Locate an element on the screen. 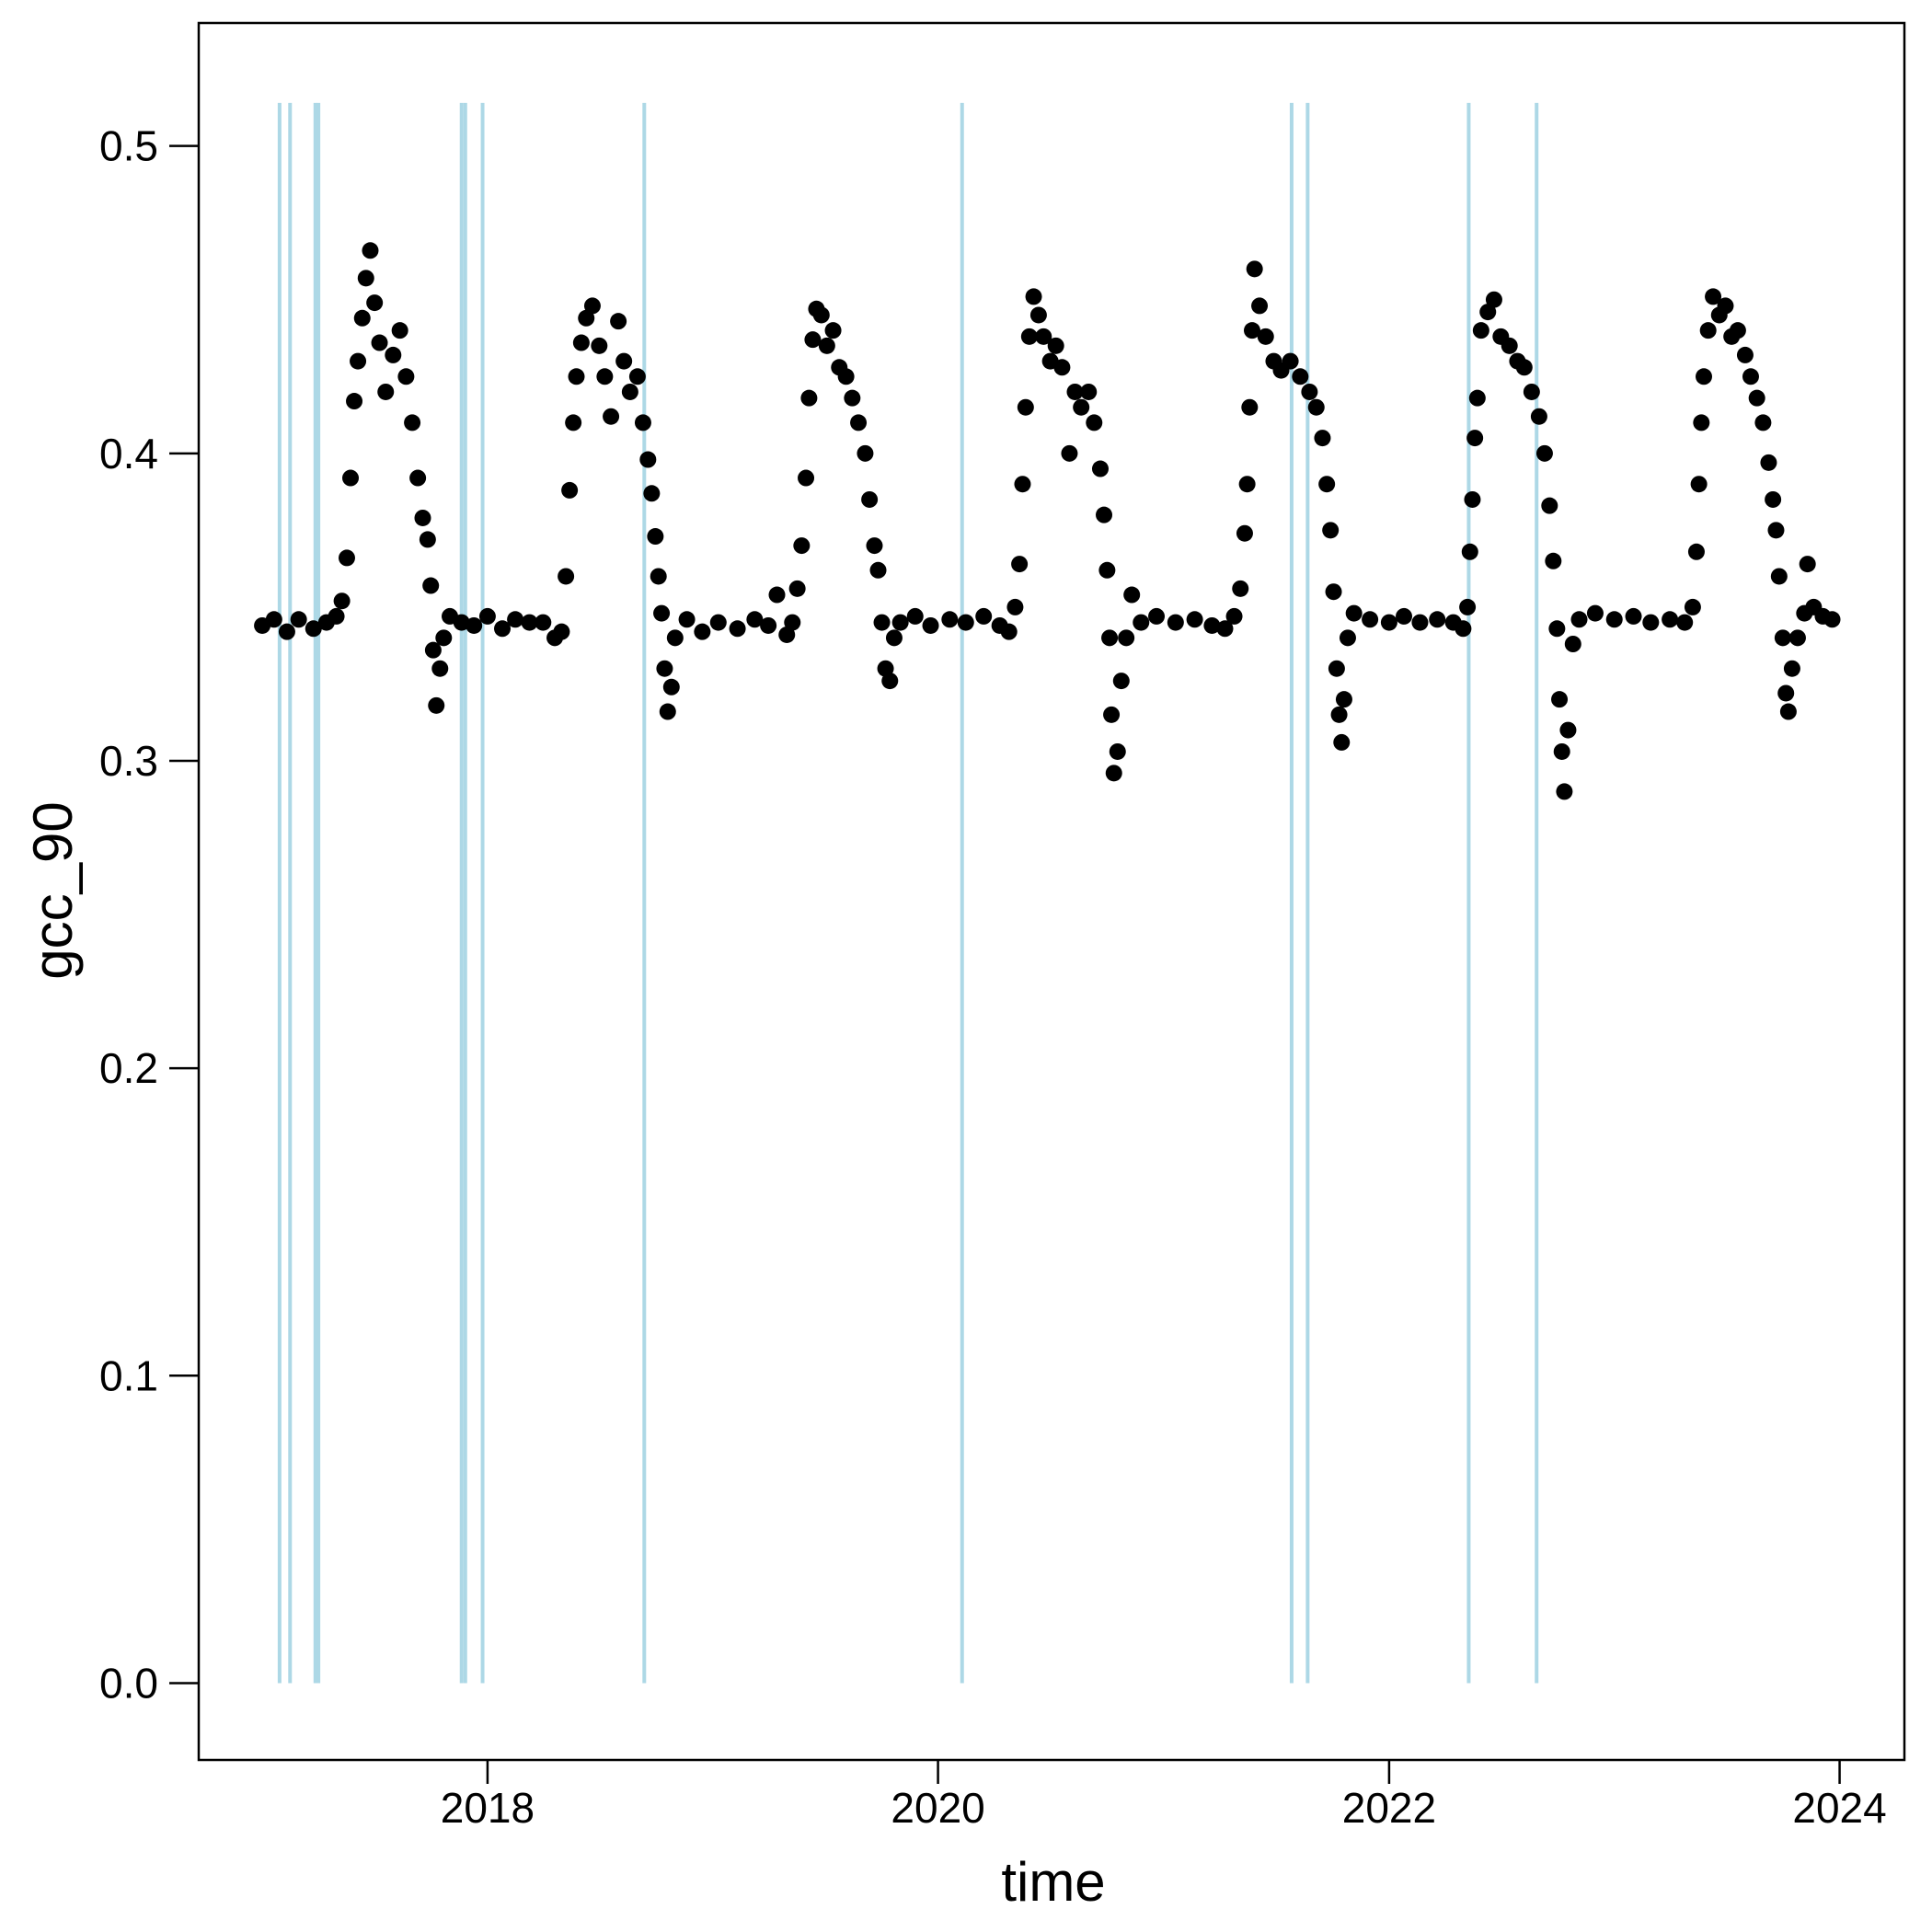  x-tick-label: 2024 is located at coordinates (1839, 1808).